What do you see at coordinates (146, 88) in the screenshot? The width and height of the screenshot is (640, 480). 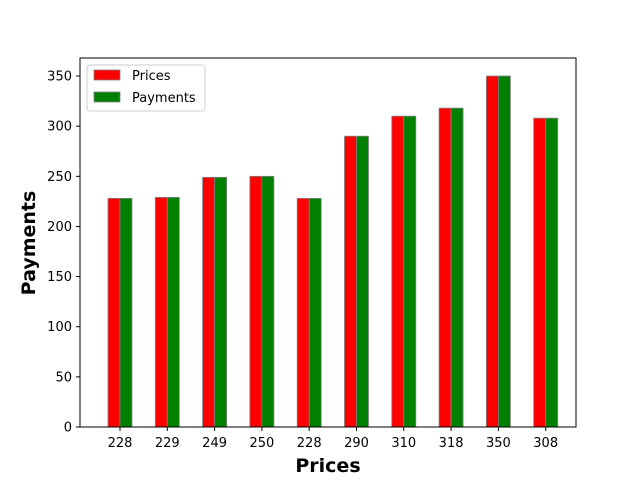 I see `legend: Prices Payments` at bounding box center [146, 88].